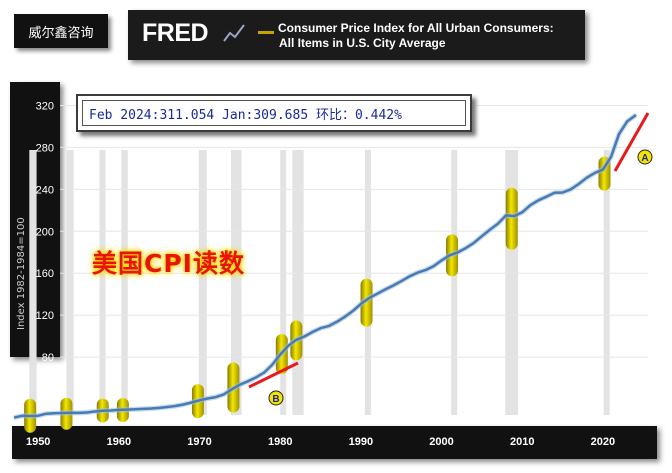 The height and width of the screenshot is (473, 672). I want to click on value-annotation: Feb 2024:311.054 Jan:309.685 环比：0.442%, so click(274, 113).